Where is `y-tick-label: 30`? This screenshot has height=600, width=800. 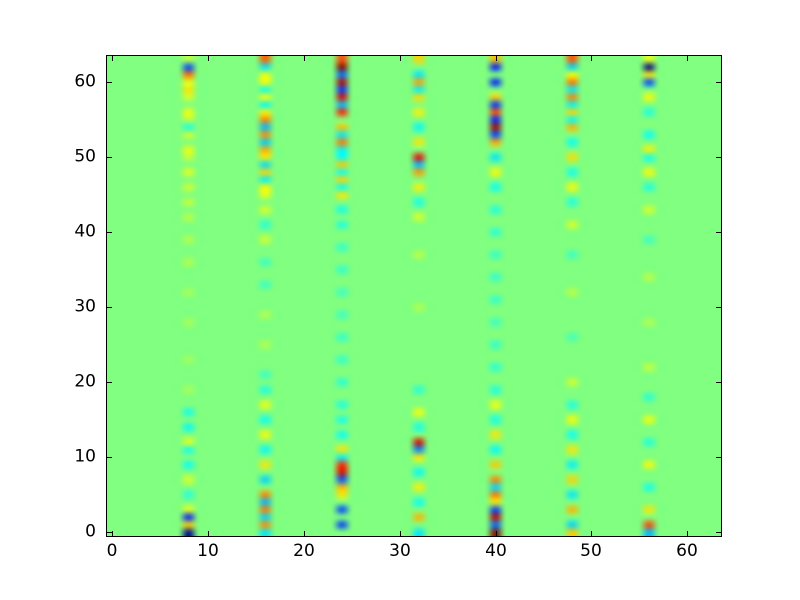 y-tick-label: 30 is located at coordinates (85, 306).